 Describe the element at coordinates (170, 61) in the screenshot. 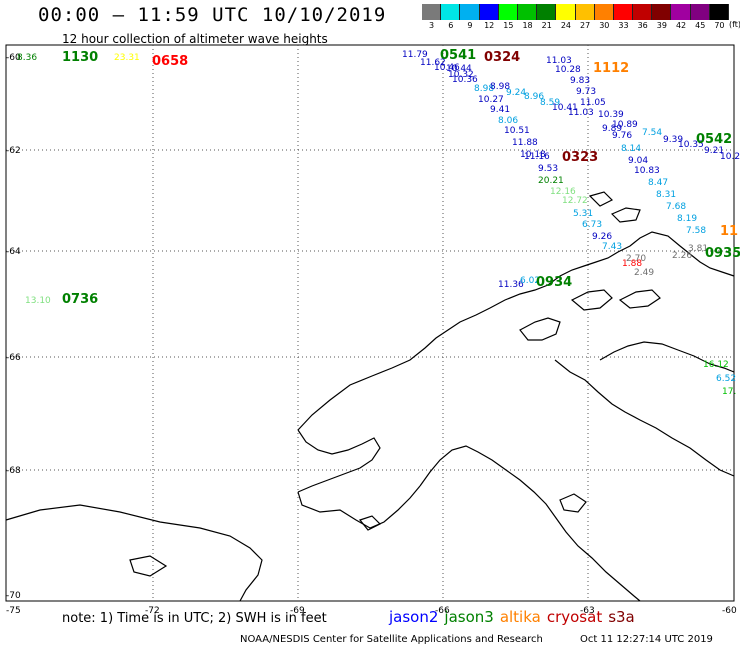

I see `pass-time-label: 0658` at that location.